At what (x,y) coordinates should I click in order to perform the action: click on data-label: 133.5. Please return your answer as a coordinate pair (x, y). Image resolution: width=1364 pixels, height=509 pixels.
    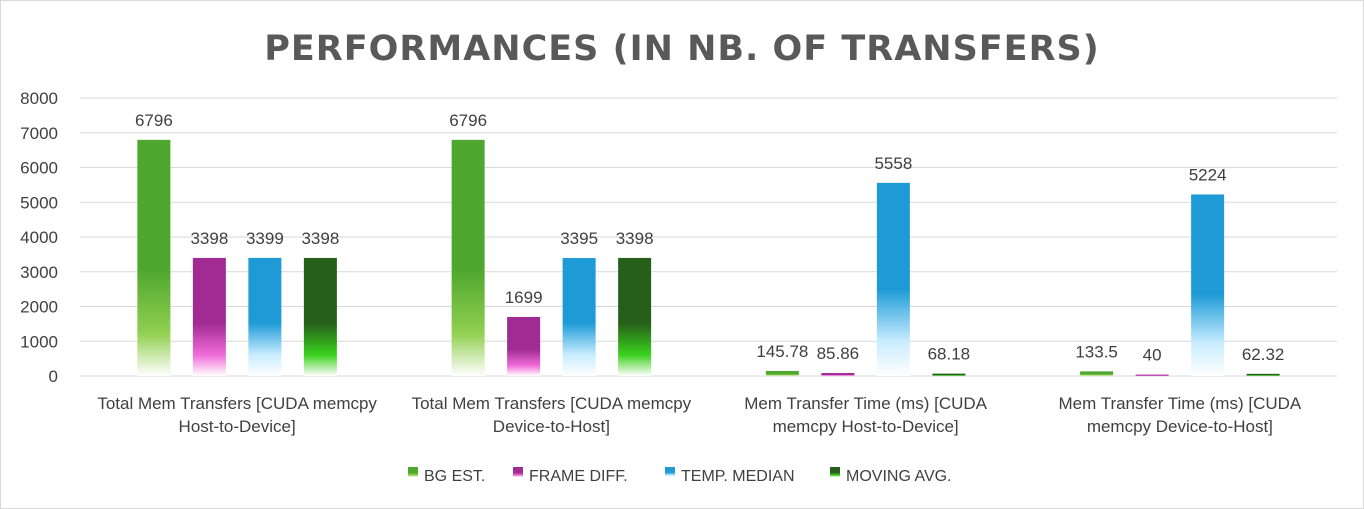
    Looking at the image, I should click on (1096, 351).